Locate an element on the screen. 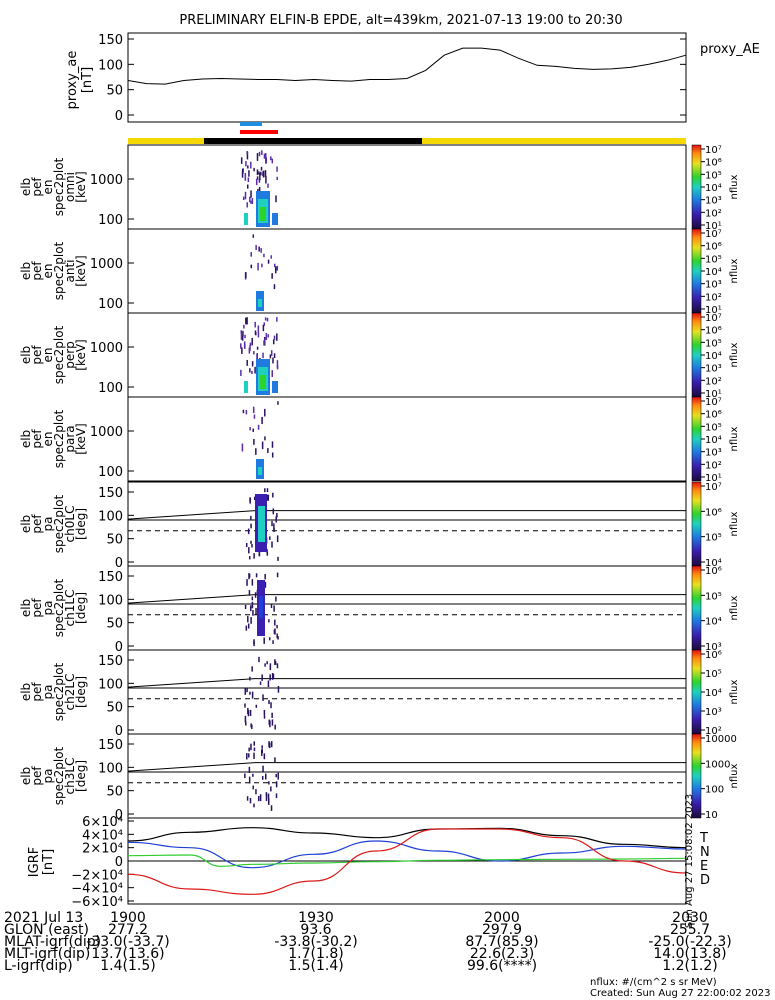 The image size is (775, 1000). mag-legend-E: E is located at coordinates (704, 866).